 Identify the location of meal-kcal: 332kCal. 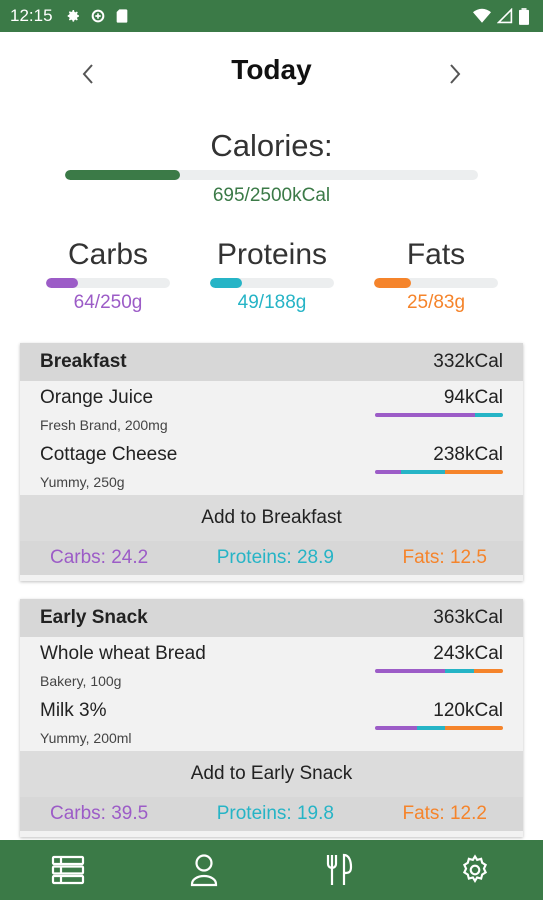
(468, 361).